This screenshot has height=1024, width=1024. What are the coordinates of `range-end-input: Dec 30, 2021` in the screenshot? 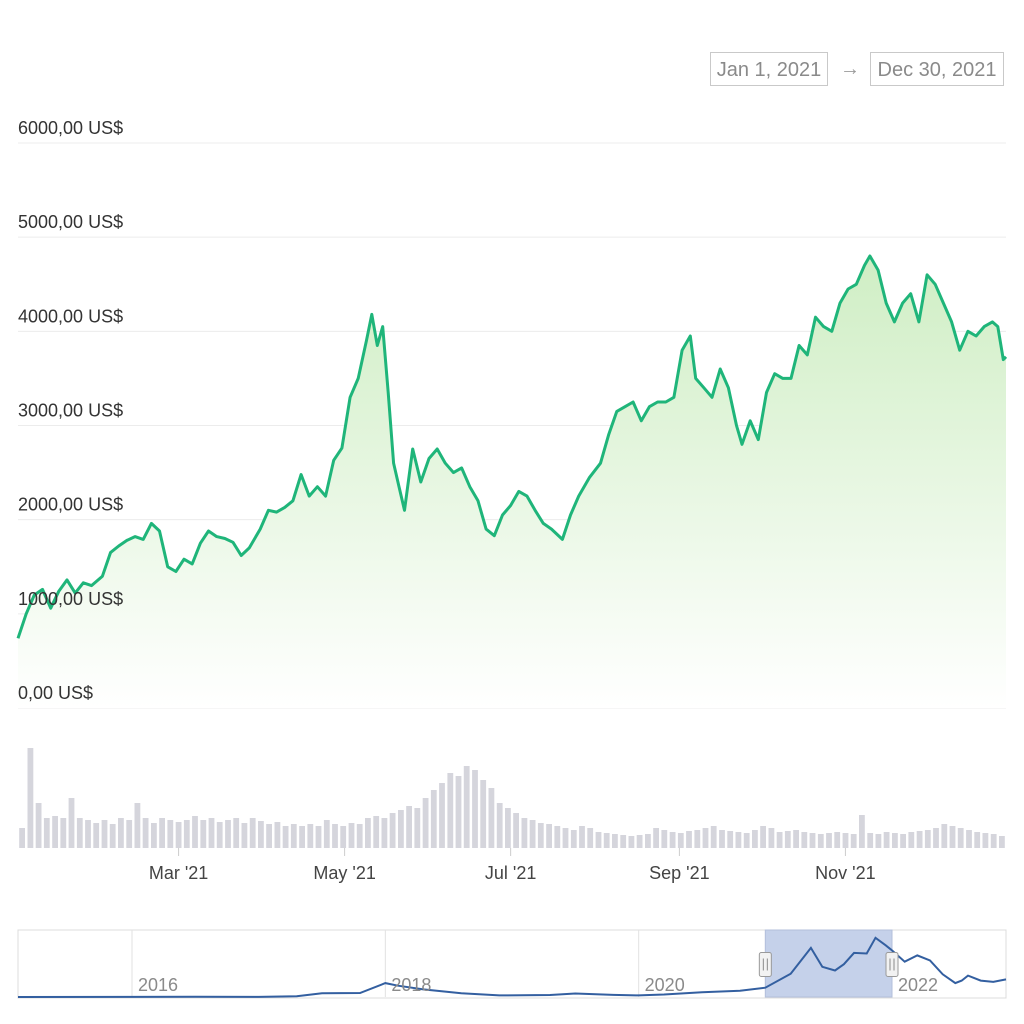 It's located at (937, 69).